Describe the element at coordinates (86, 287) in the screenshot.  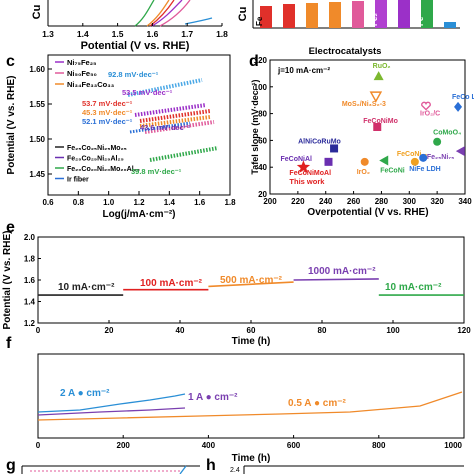
I see `panel-e-series-label: 10 mA·cm⁻²` at that location.